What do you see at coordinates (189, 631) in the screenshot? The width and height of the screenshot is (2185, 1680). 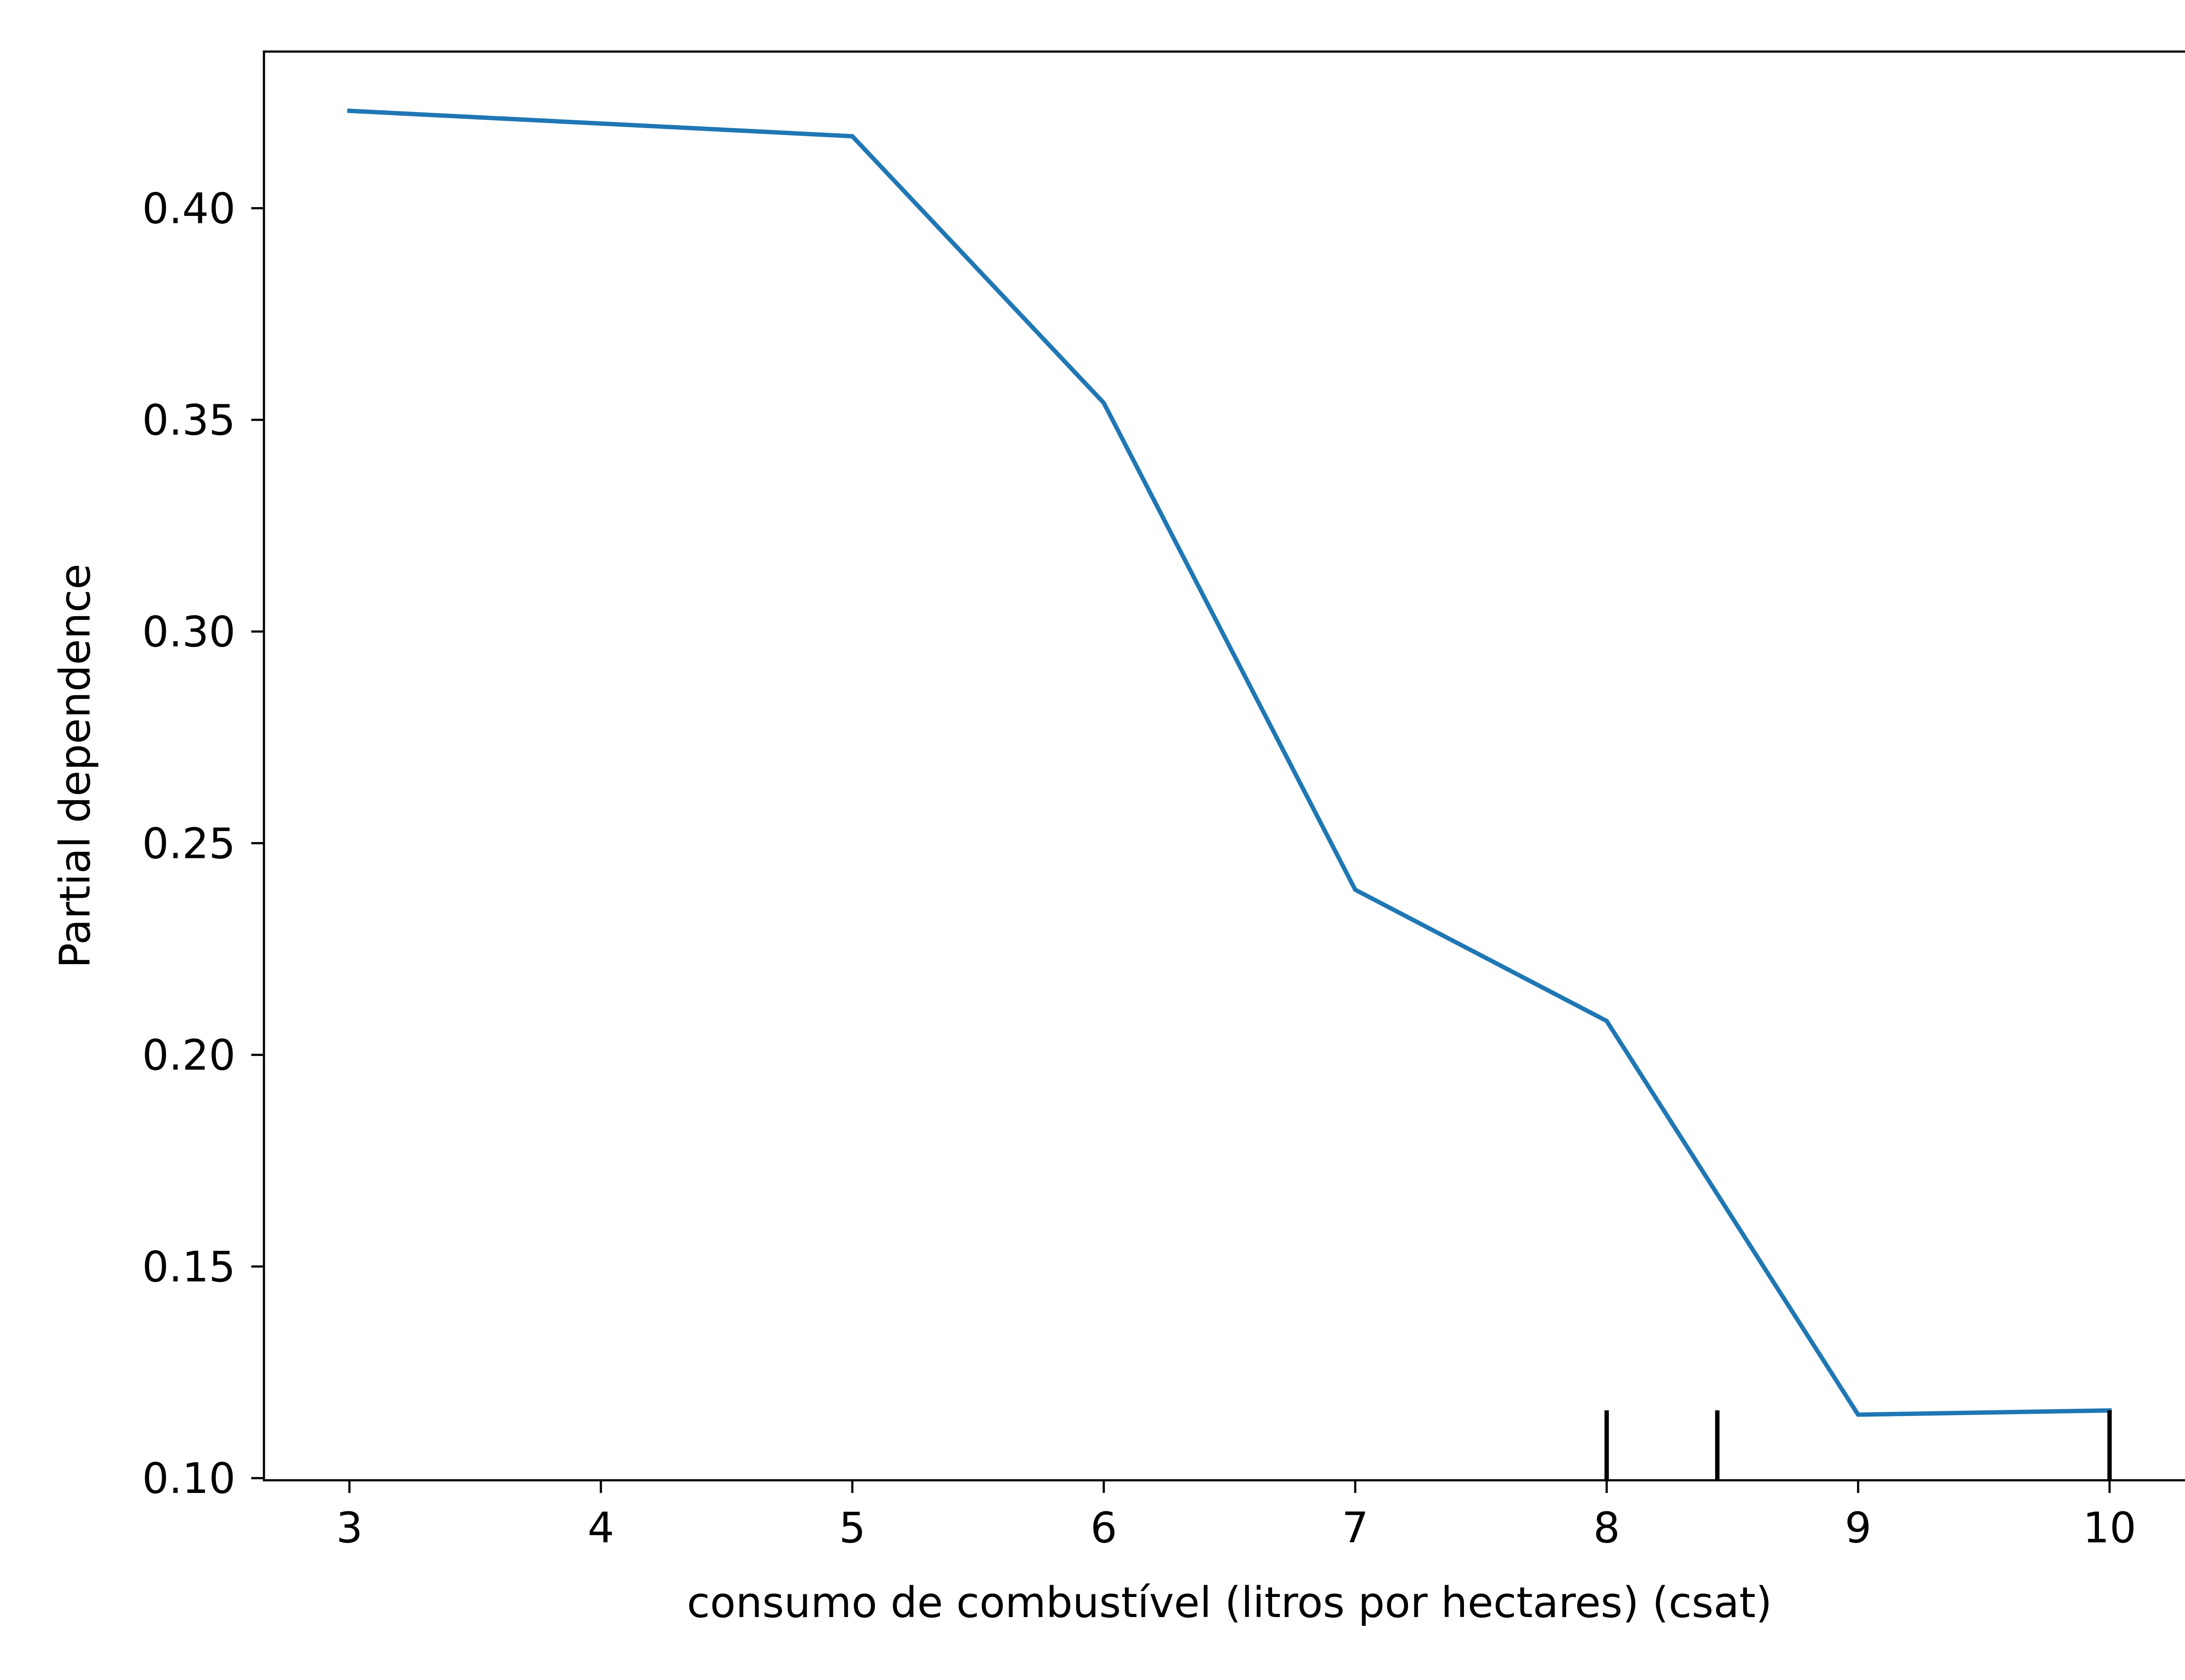 I see `y-tick-label: 0.30` at bounding box center [189, 631].